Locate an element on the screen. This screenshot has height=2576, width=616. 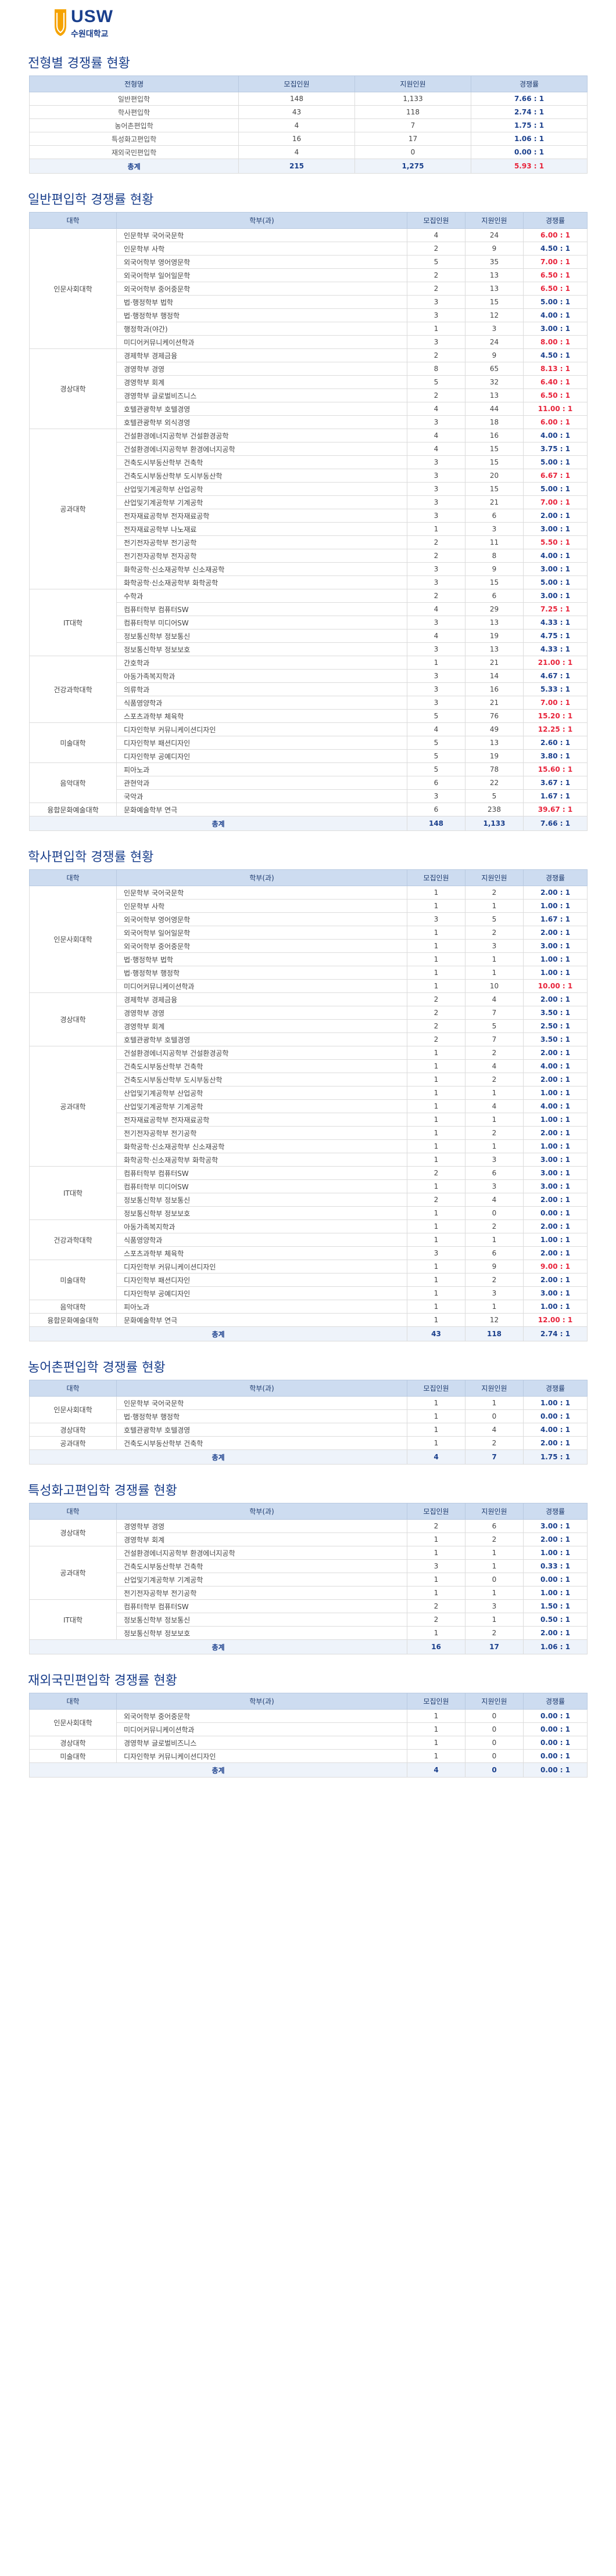
table-row: 컴퓨터학부 미디어SW 1 3 3.00 : 1 is located at coordinates (309, 1186).